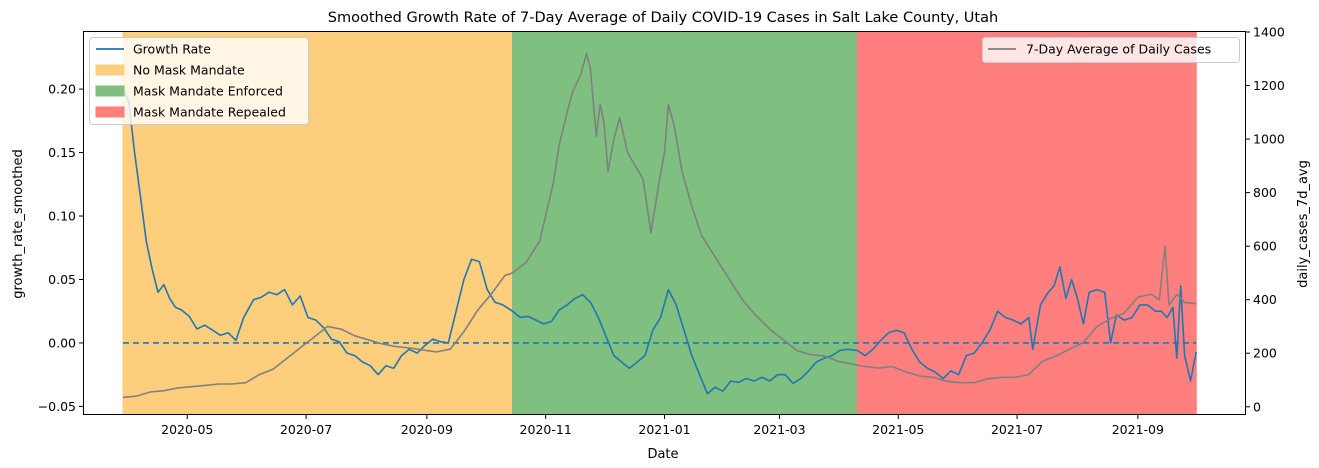  What do you see at coordinates (209, 112) in the screenshot?
I see `legend-left-label-4: Mask Mandate Repealed` at bounding box center [209, 112].